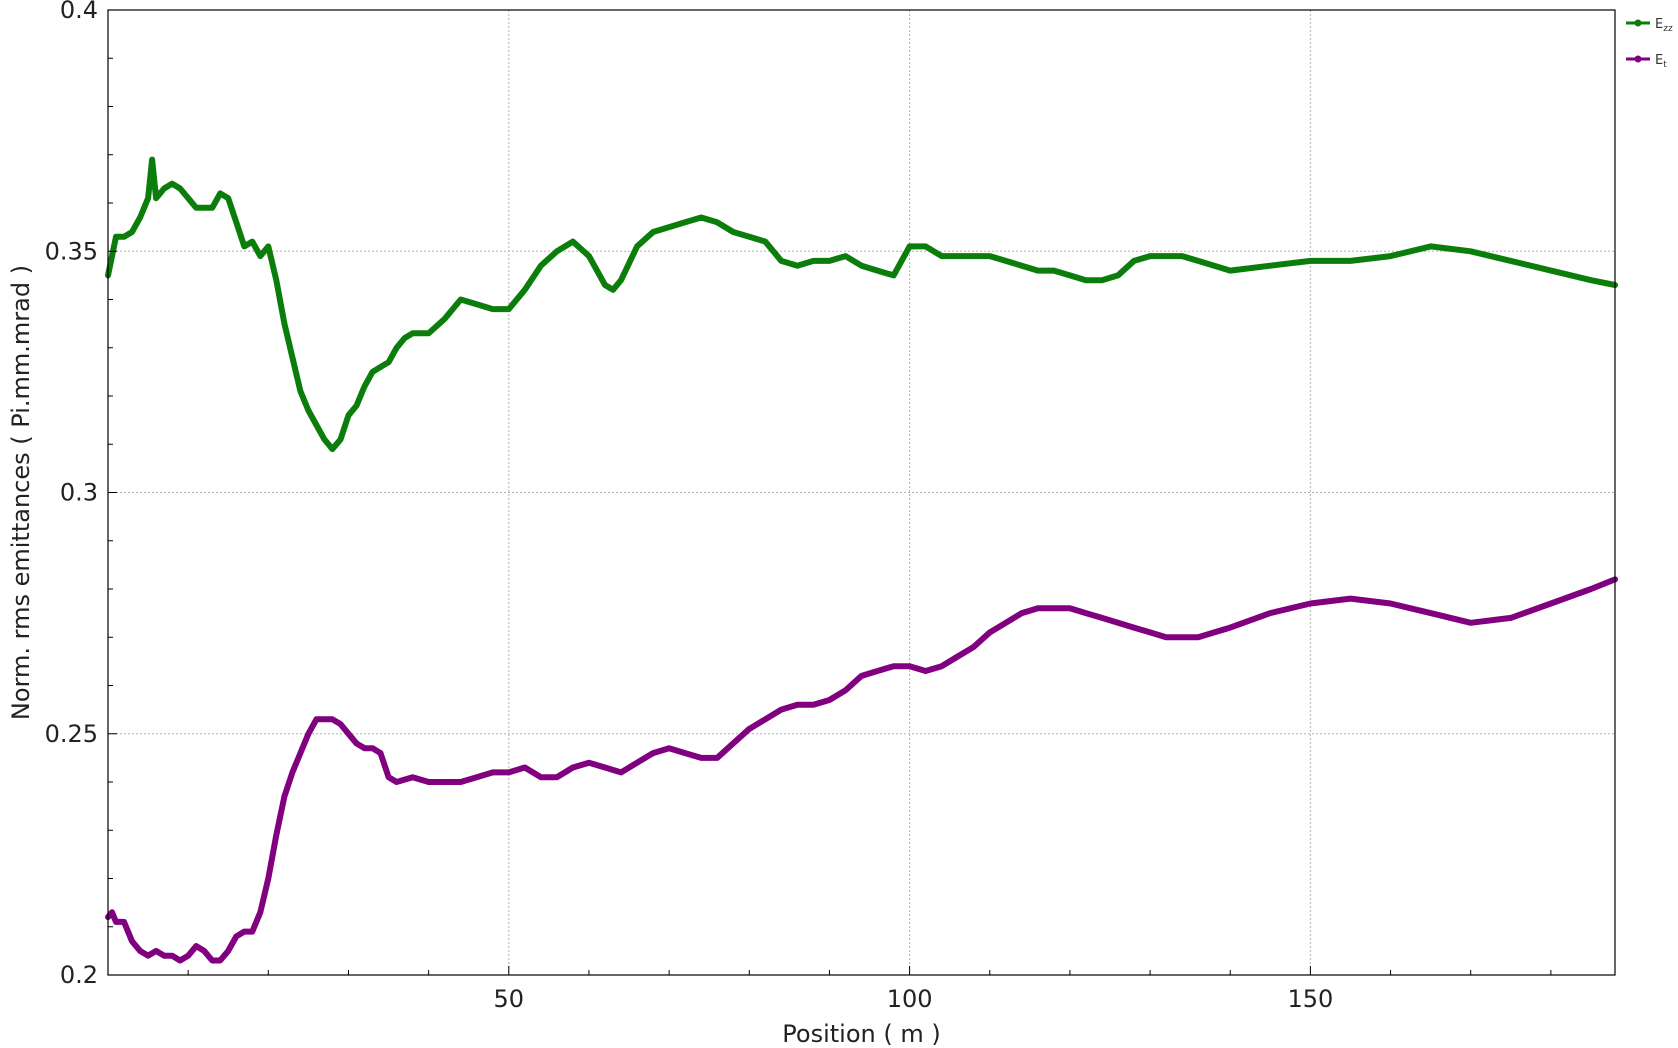 This screenshot has width=1678, height=1048. Describe the element at coordinates (21, 492) in the screenshot. I see `y-axis-label: Norm. rms emittances ( Pi.mm.mrad )` at that location.